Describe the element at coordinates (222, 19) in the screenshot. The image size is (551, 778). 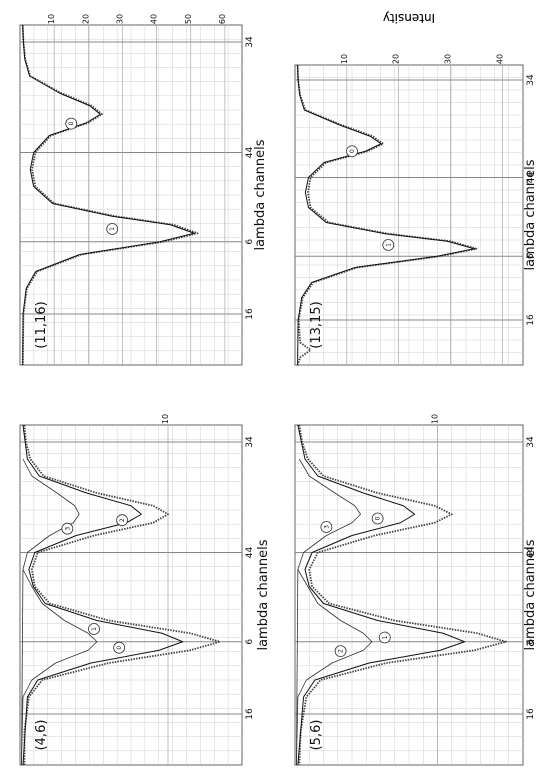
I see `y-tick-label: 60` at that location.